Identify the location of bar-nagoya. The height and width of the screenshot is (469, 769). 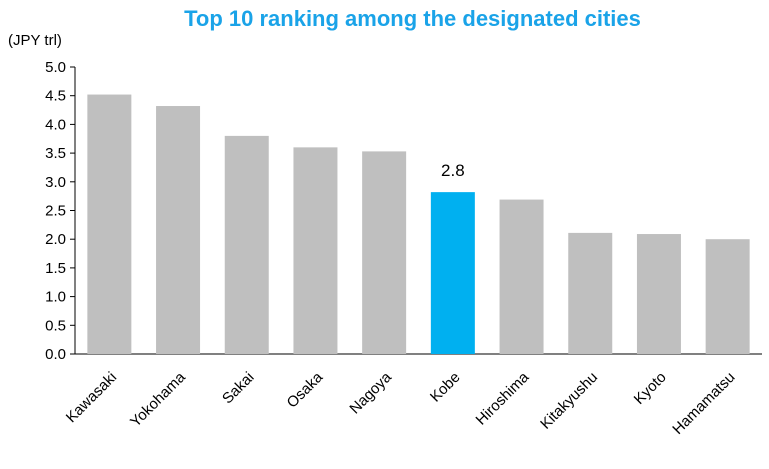
(384, 252).